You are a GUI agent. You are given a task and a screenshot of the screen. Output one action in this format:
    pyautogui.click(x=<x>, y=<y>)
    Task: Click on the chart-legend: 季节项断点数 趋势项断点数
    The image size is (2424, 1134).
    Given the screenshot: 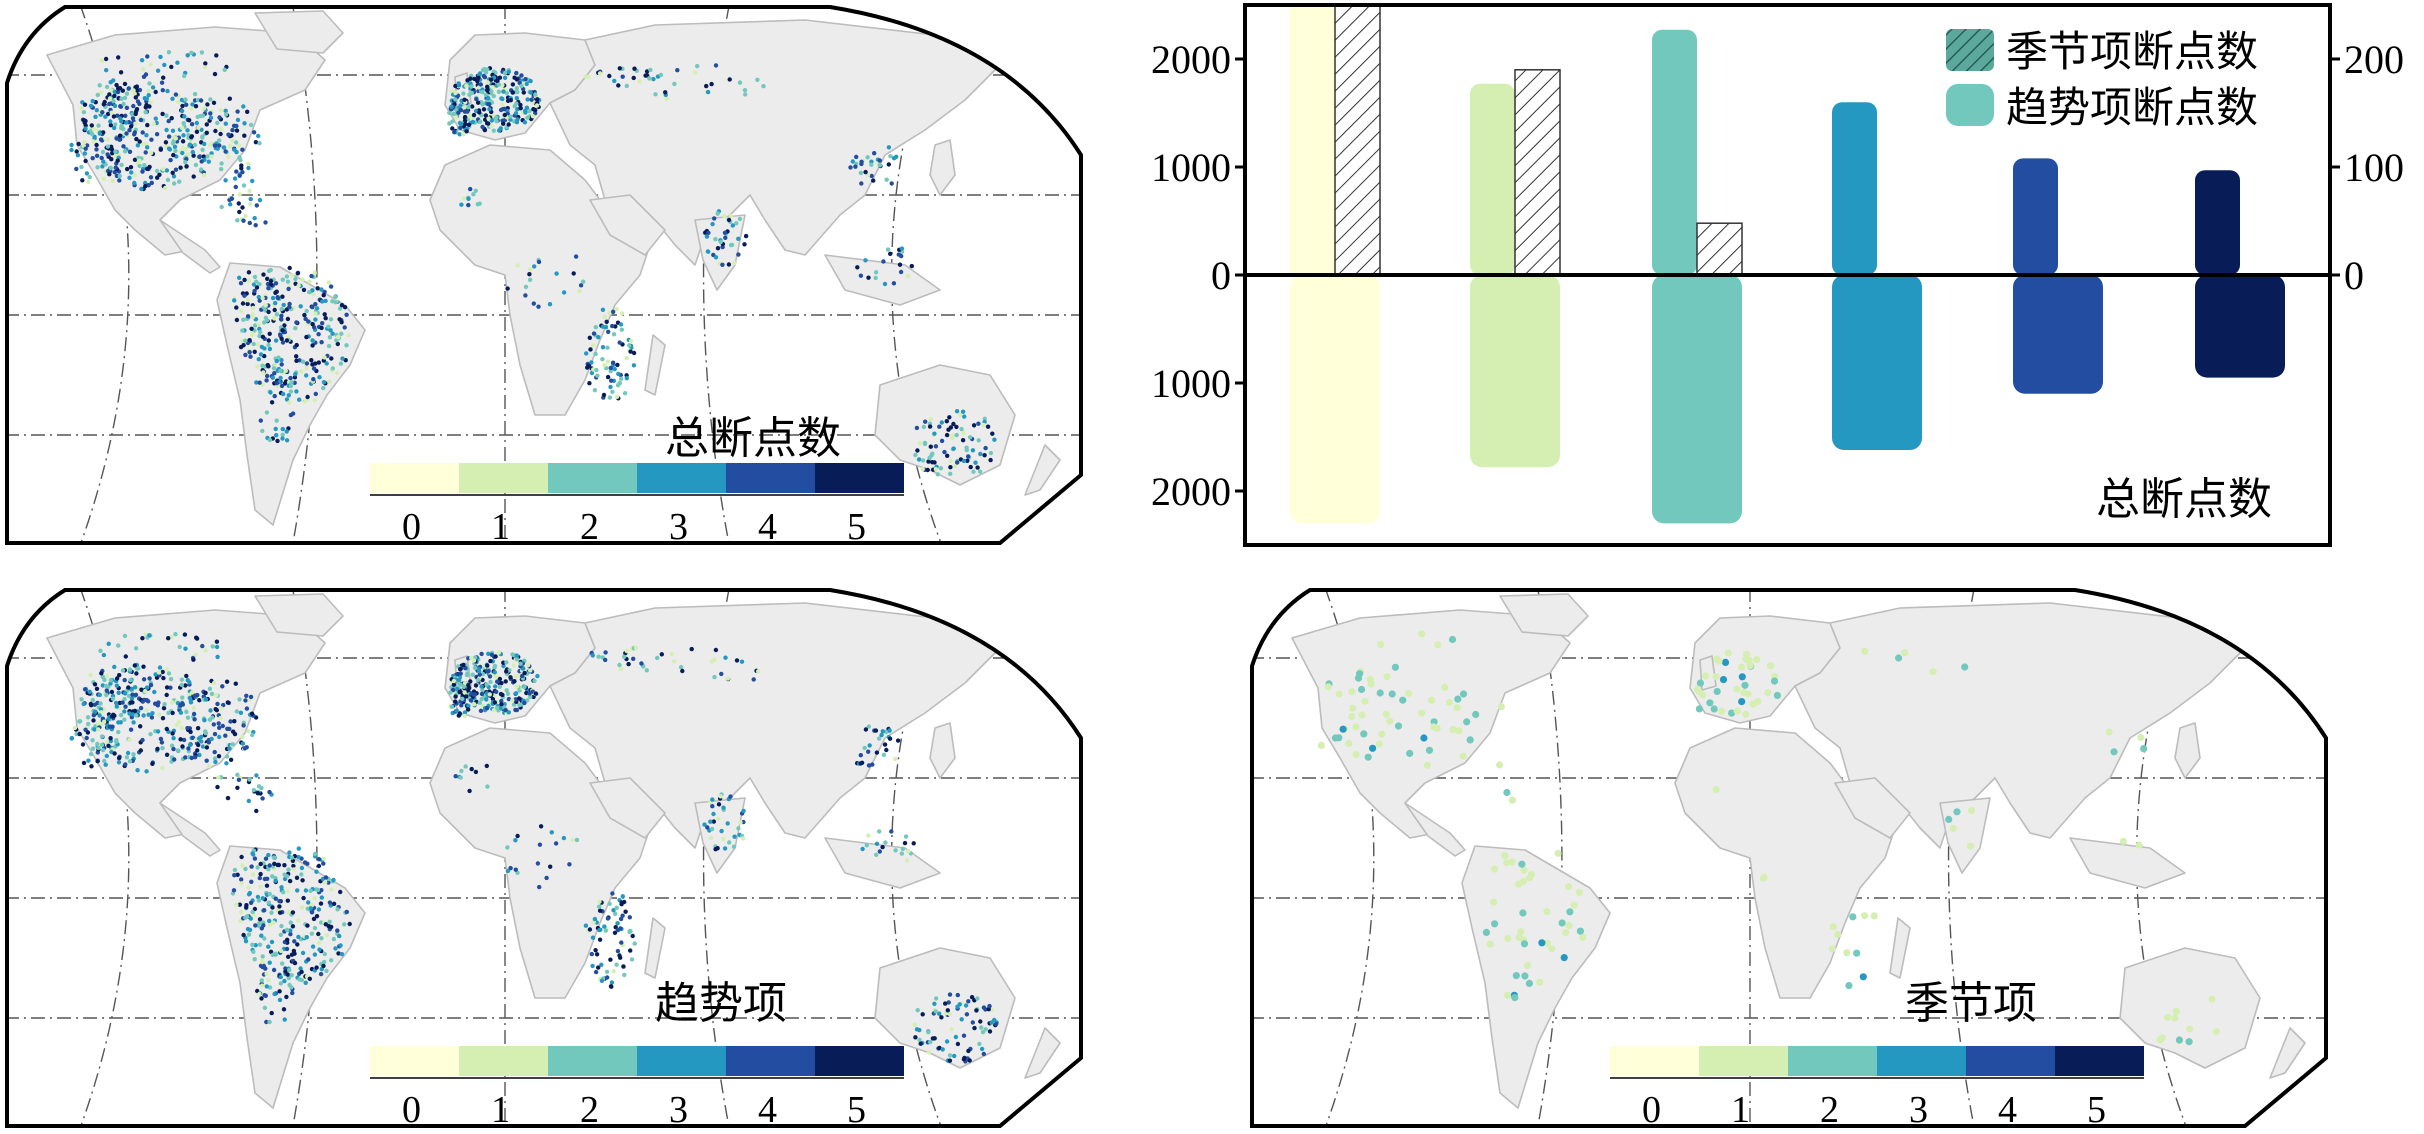 What is the action you would take?
    pyautogui.click(x=2102, y=79)
    